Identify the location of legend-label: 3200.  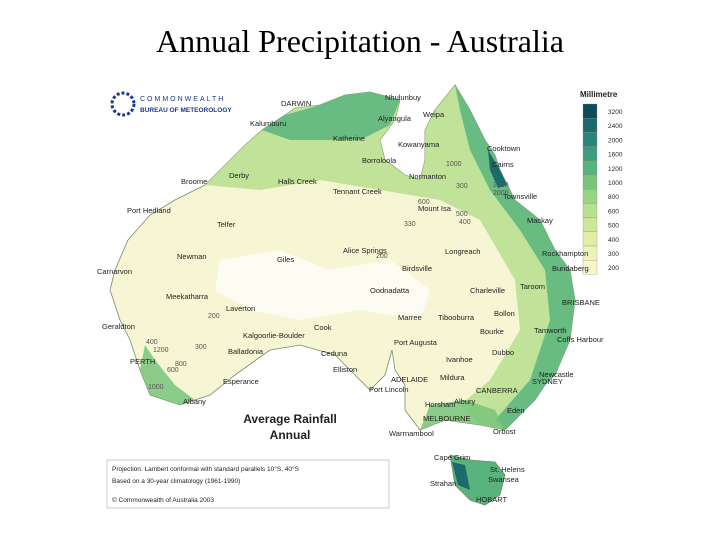
(615, 112).